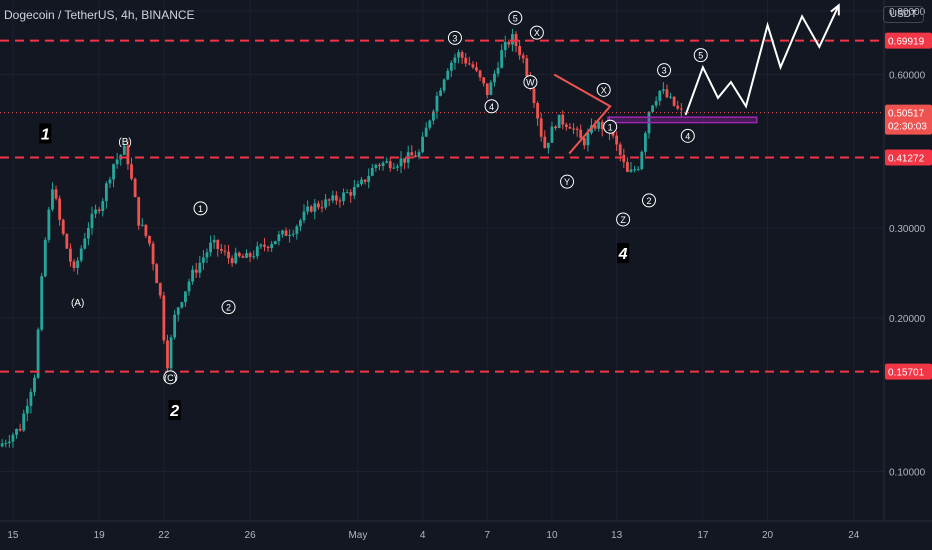  Describe the element at coordinates (762, 60) in the screenshot. I see `projection-path` at that location.